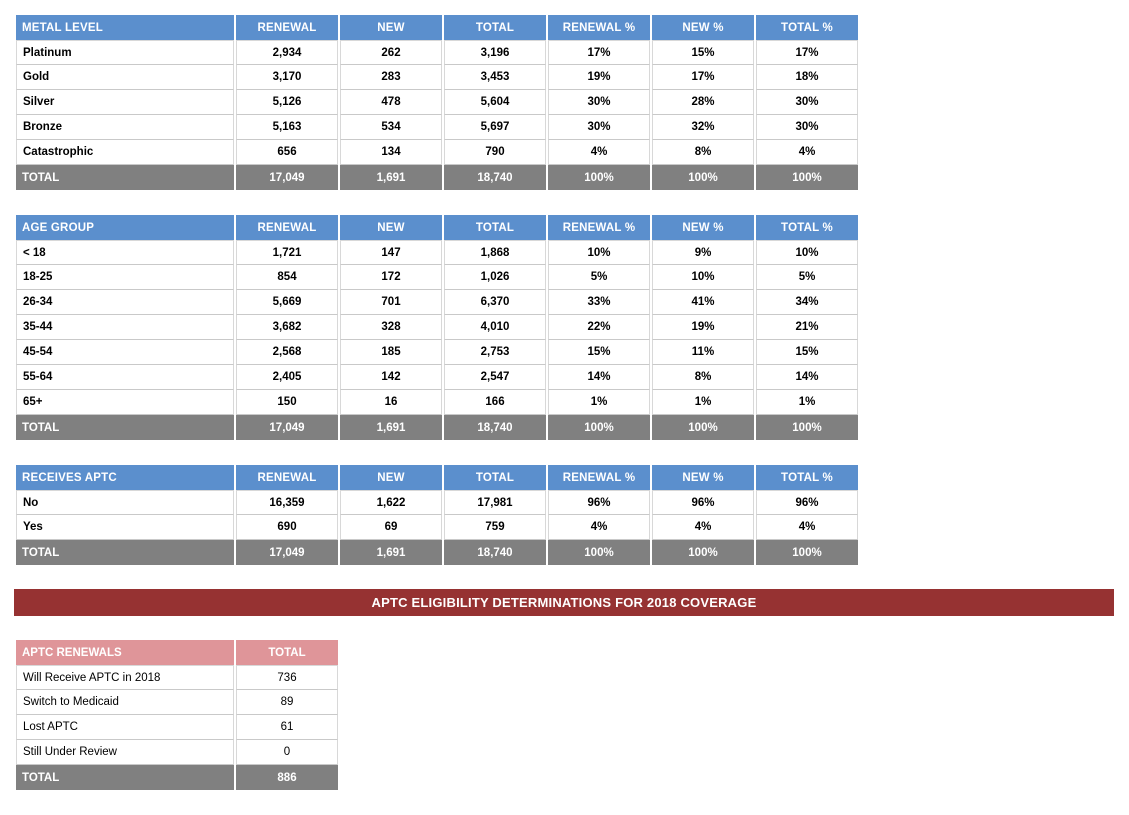 The width and height of the screenshot is (1129, 815). Describe the element at coordinates (807, 277) in the screenshot. I see `cell-total-pct: 5%` at that location.